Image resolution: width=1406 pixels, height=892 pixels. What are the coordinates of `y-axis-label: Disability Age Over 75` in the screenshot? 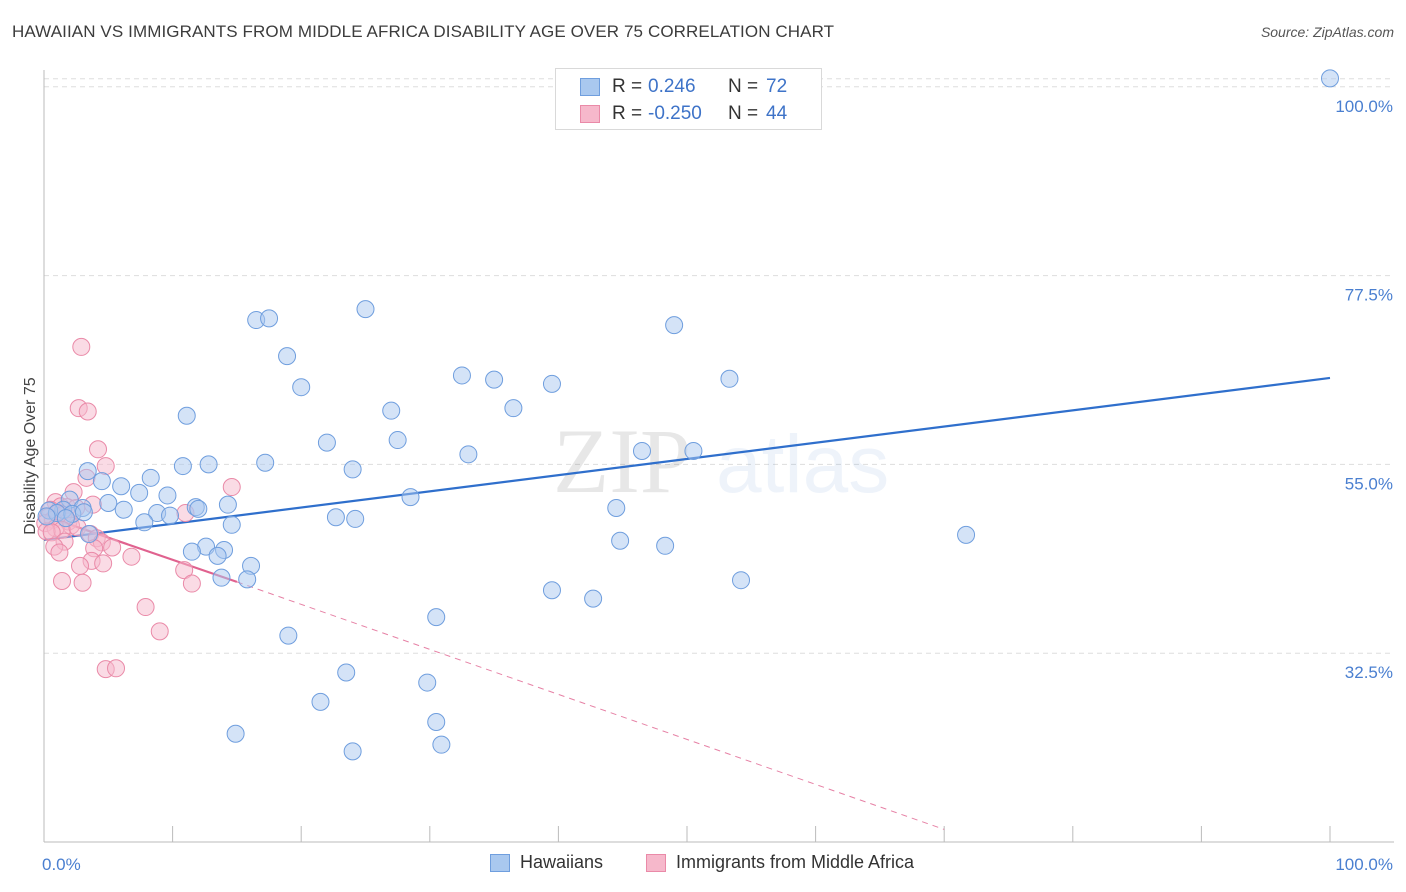 It's located at (30, 456).